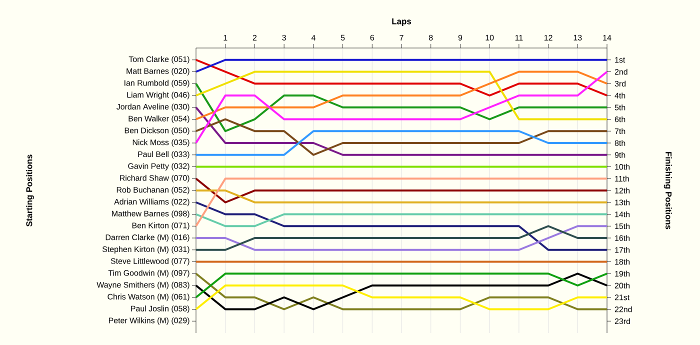 The image size is (700, 345). What do you see at coordinates (402, 22) in the screenshot?
I see `x-axis-title: Laps` at bounding box center [402, 22].